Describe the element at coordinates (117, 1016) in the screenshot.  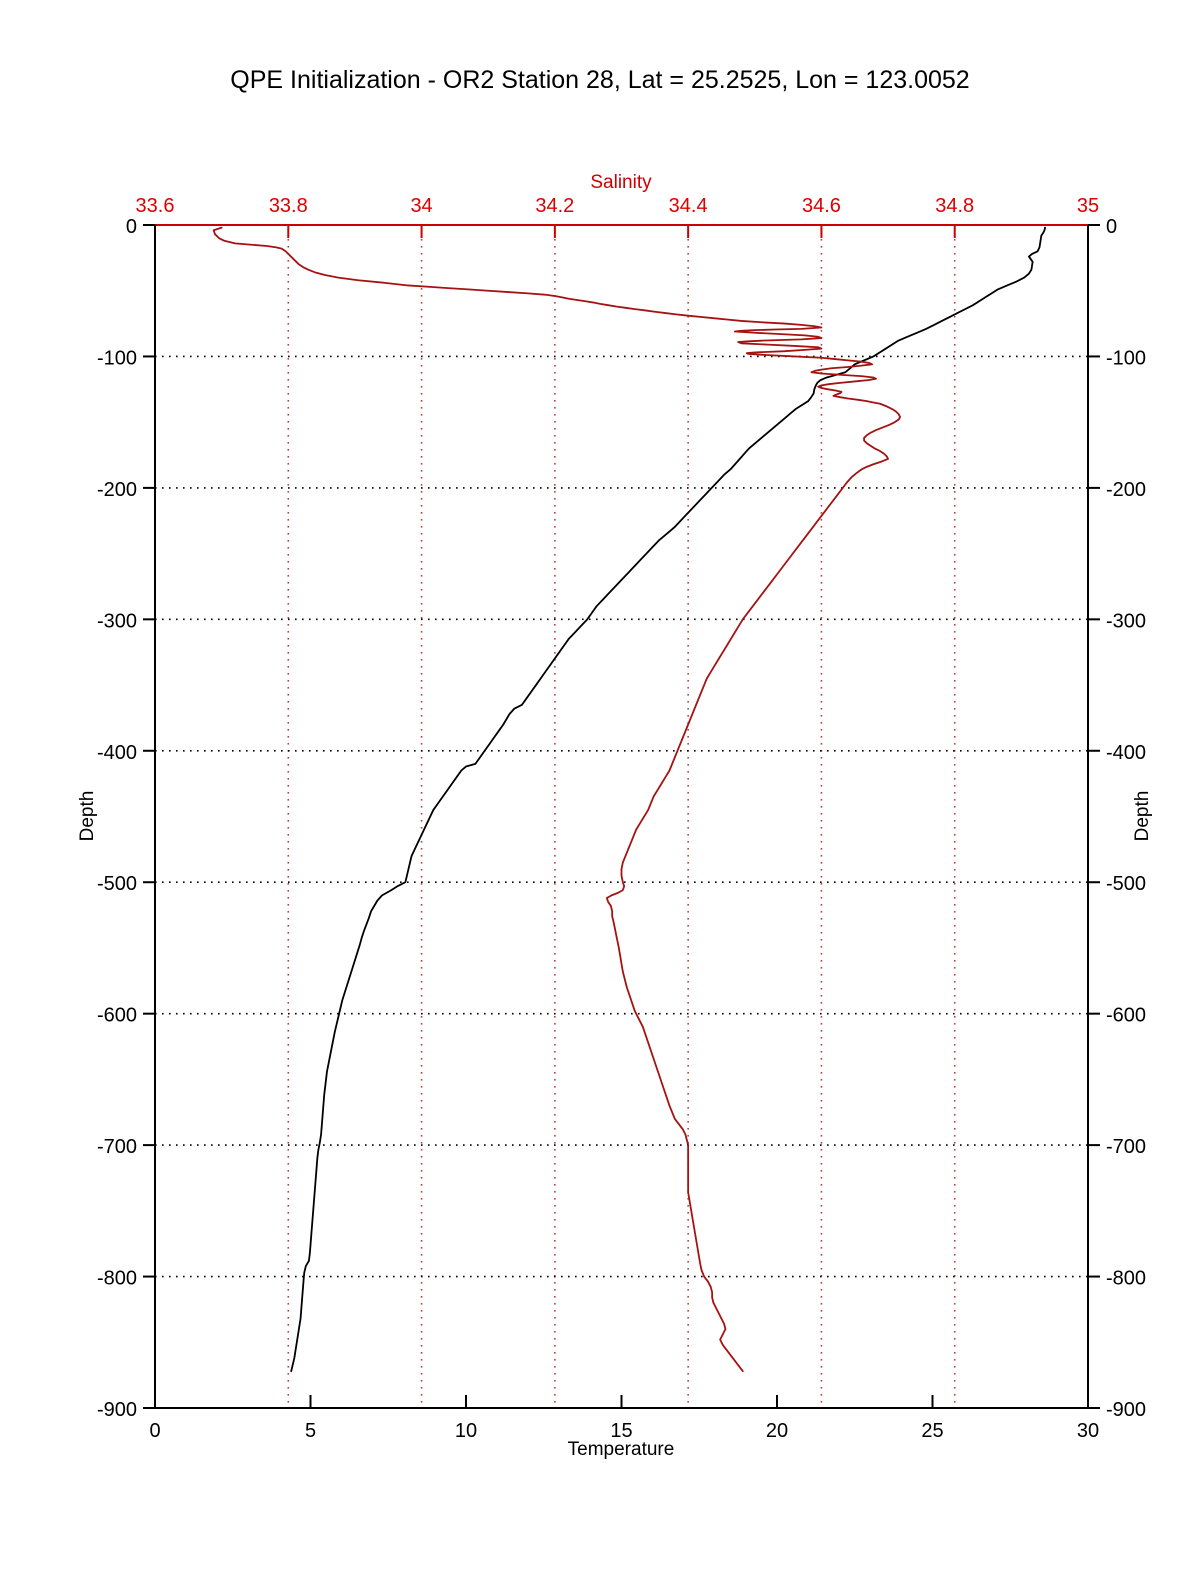
I see `ticklabel-depth-left: -600` at that location.